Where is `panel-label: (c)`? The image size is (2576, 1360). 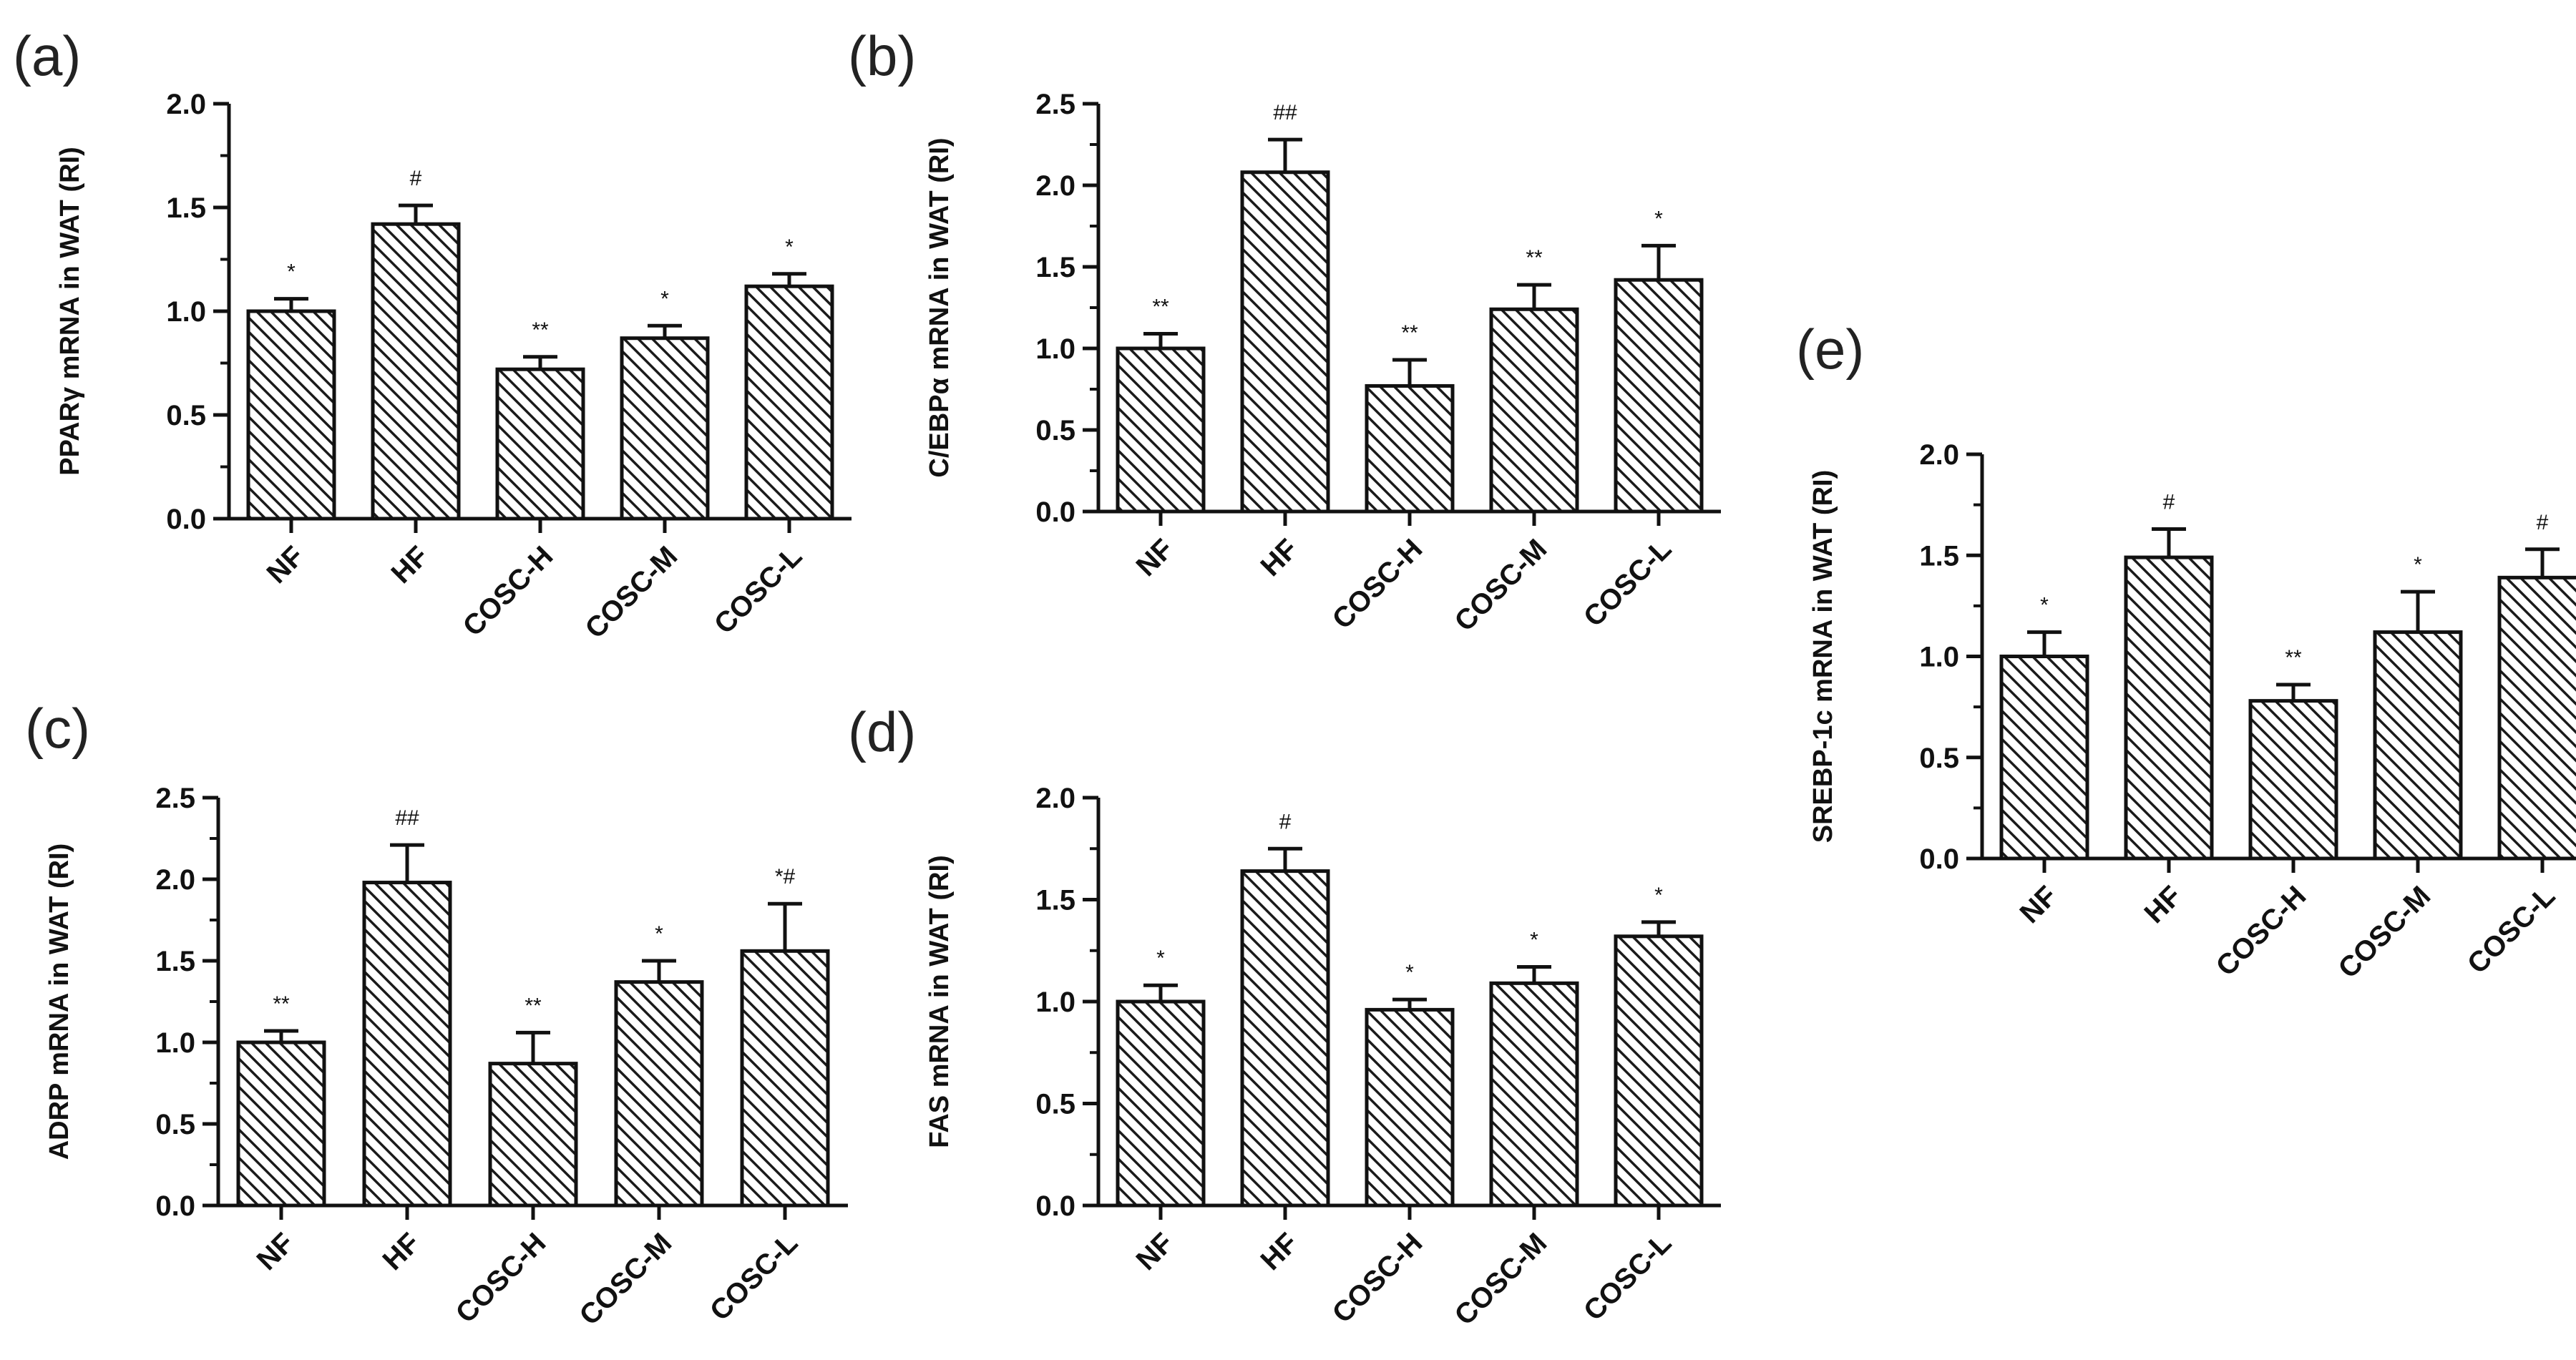 panel-label: (c) is located at coordinates (57, 728).